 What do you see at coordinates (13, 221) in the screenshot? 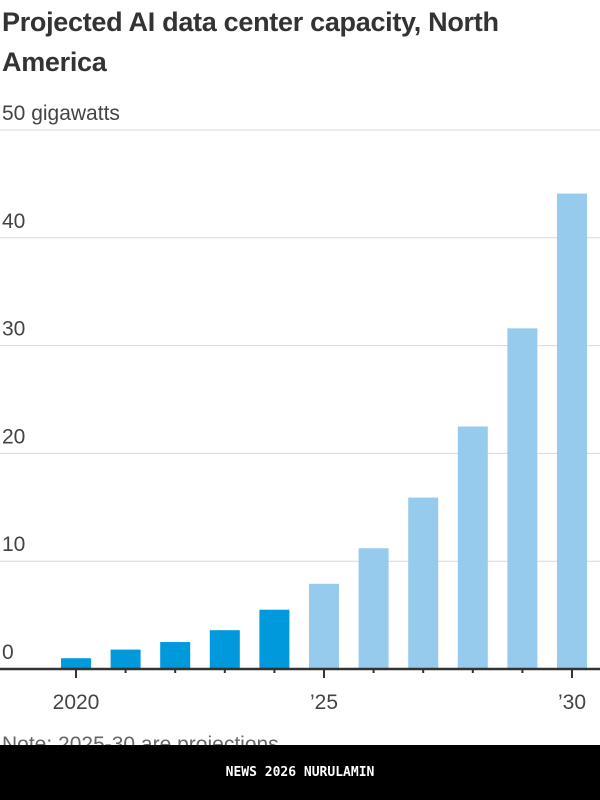
I see `y-tick-label: 40` at bounding box center [13, 221].